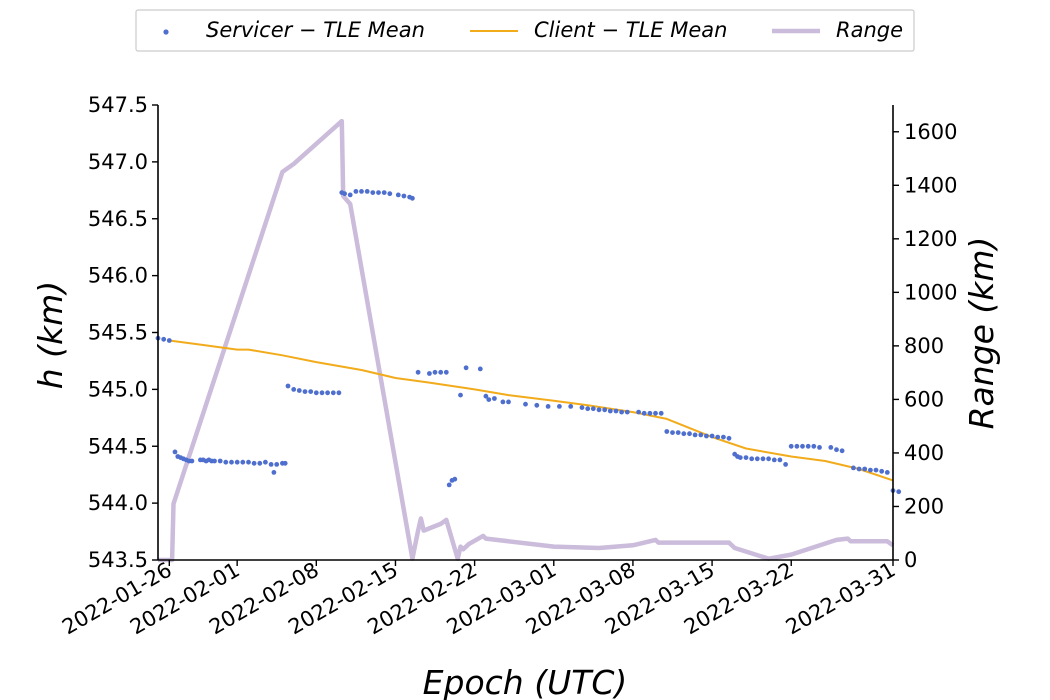 Image resolution: width=1050 pixels, height=700 pixels. Describe the element at coordinates (118, 162) in the screenshot. I see `y-left-tick-label: 547.0` at that location.